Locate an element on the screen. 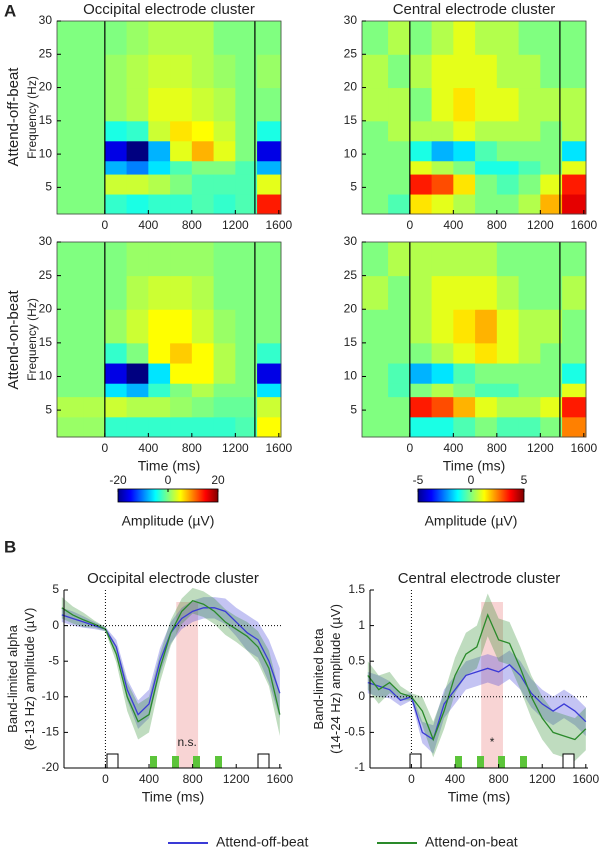 The width and height of the screenshot is (605, 858). significance-label: * is located at coordinates (492, 742).